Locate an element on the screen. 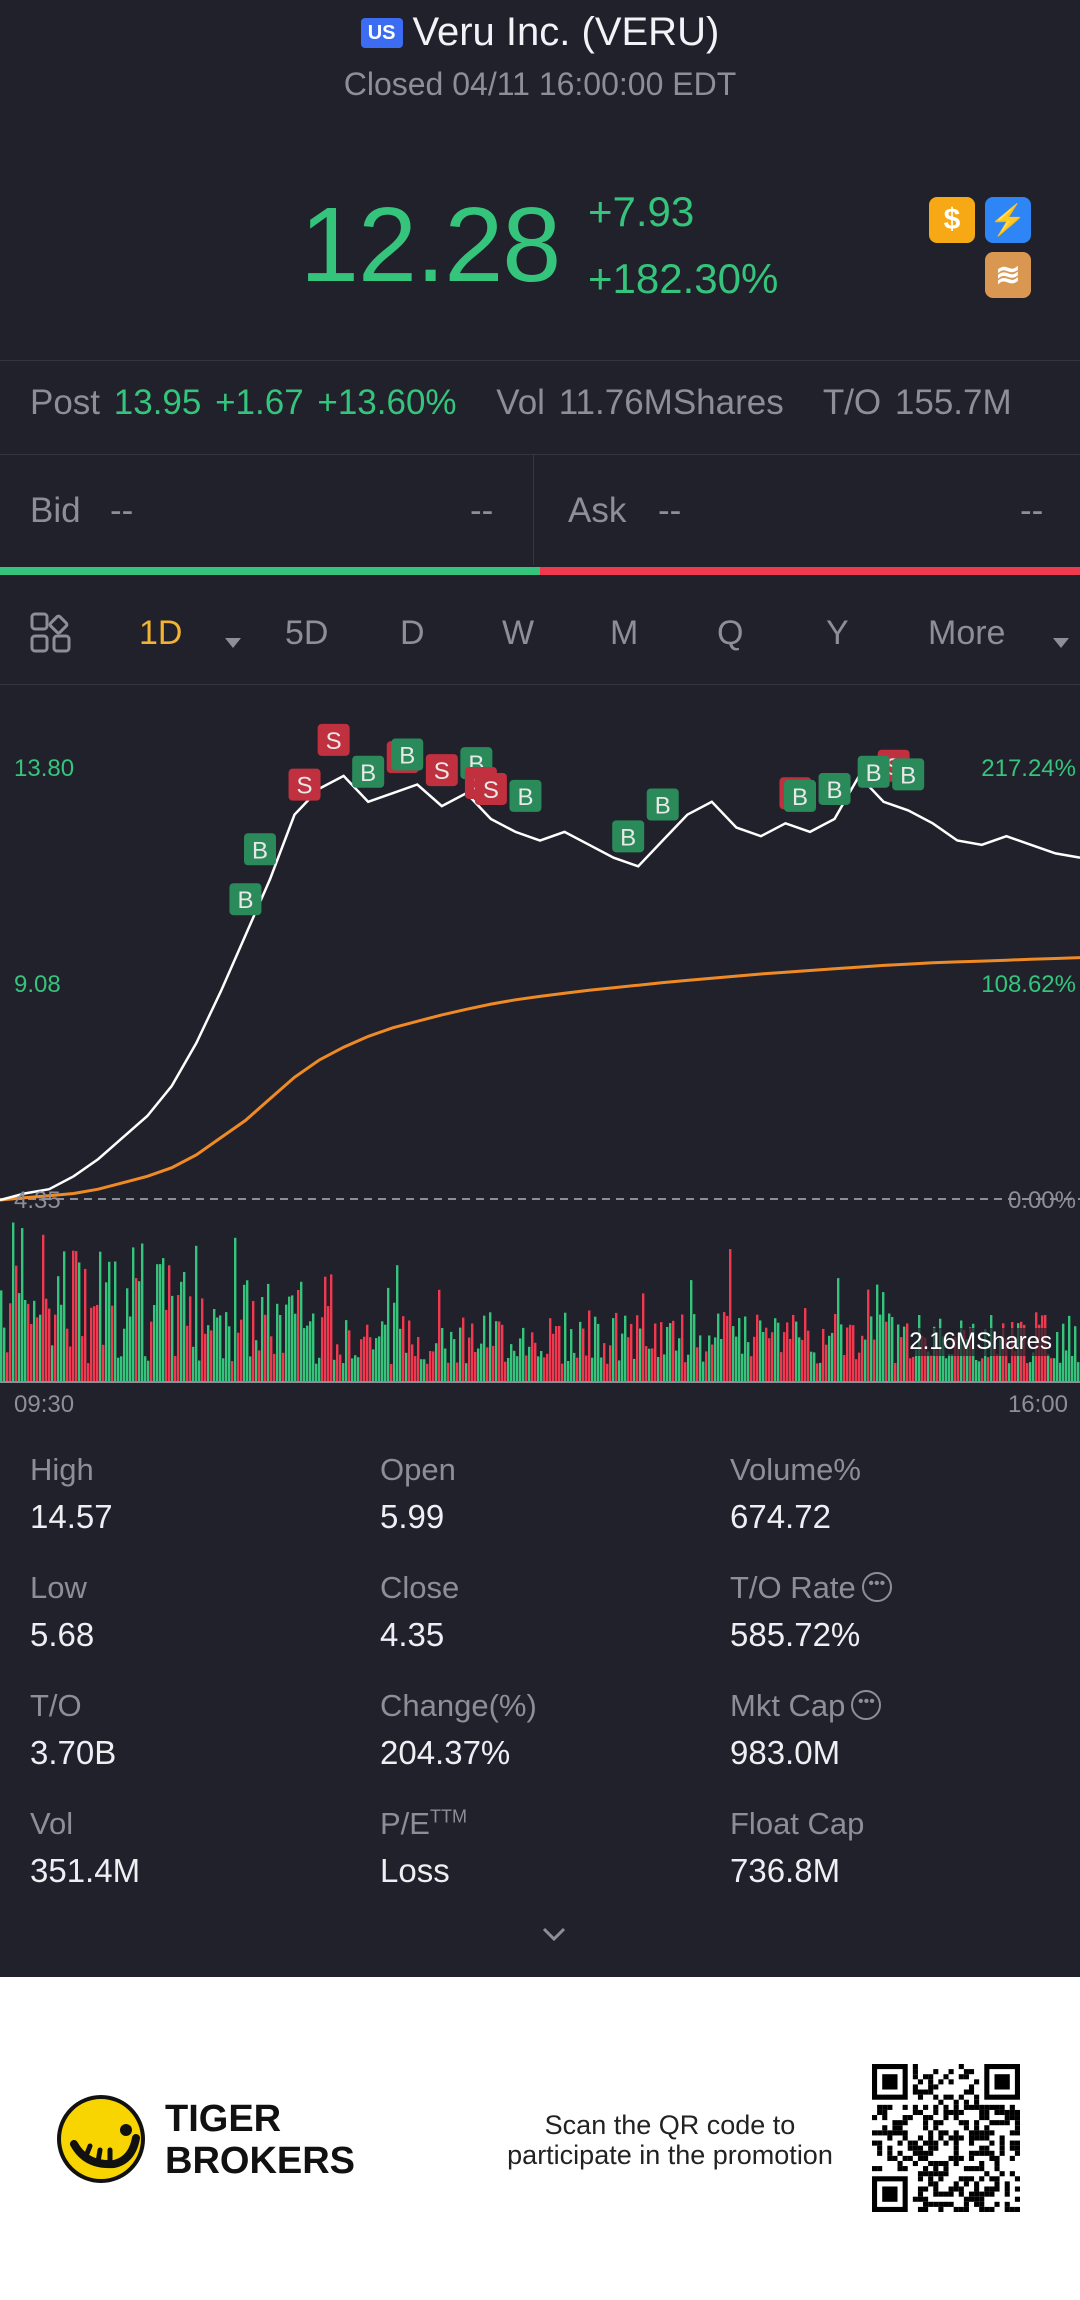 This screenshot has height=2300, width=1080. flash-icon: ⚡ is located at coordinates (1008, 220).